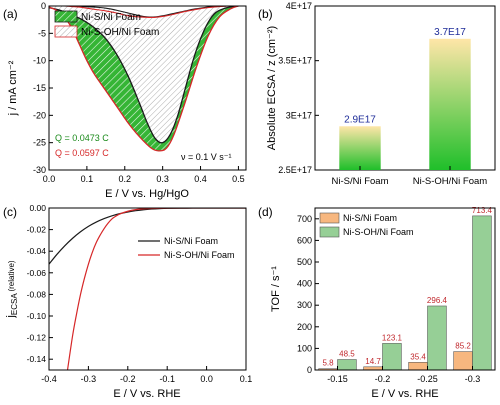 This screenshot has height=405, width=500. Describe the element at coordinates (39, 88) in the screenshot. I see `a-ytick-label: -15` at that location.